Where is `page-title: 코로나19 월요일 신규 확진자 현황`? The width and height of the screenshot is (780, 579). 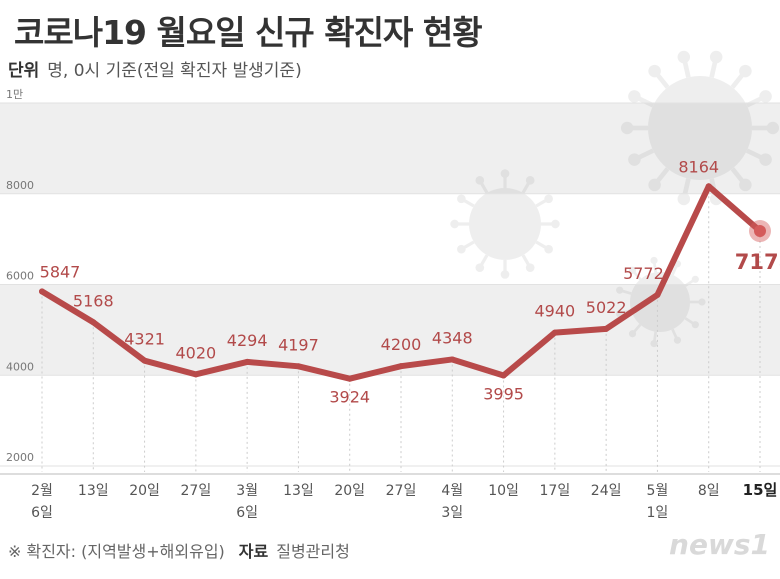 page-title: 코로나19 월요일 신규 확진자 현황 is located at coordinates (248, 32).